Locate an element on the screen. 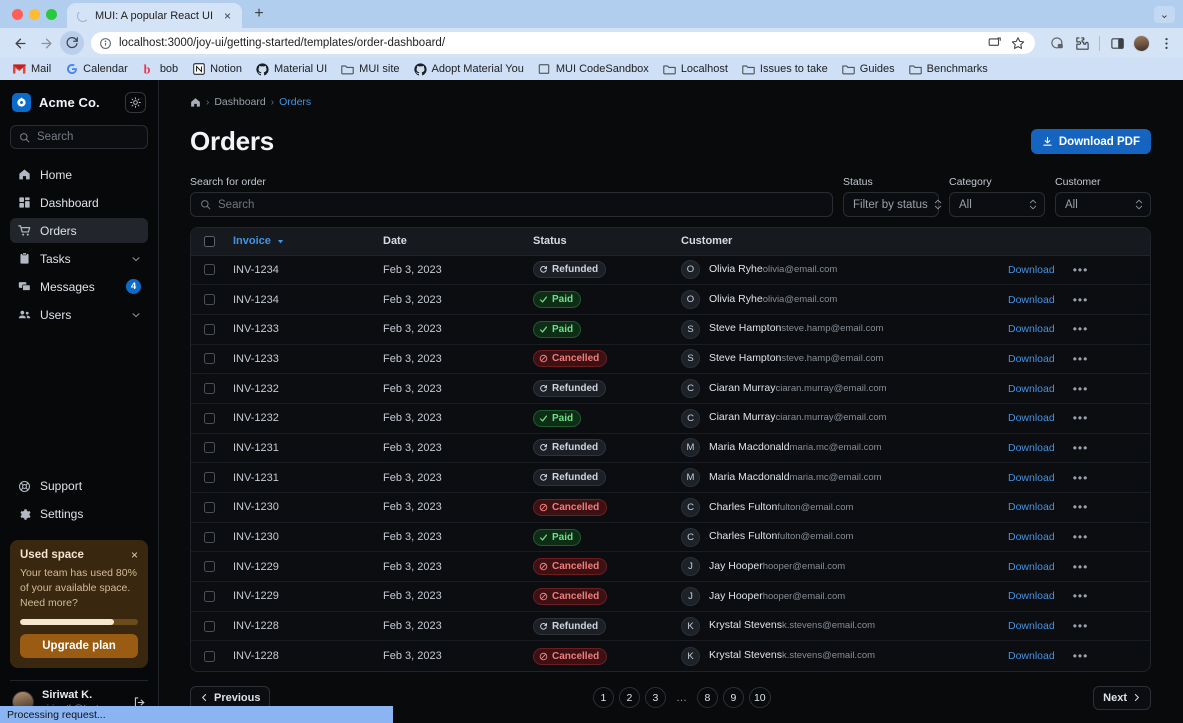 The width and height of the screenshot is (1183, 723). column-invoice: Invoice is located at coordinates (300, 242).